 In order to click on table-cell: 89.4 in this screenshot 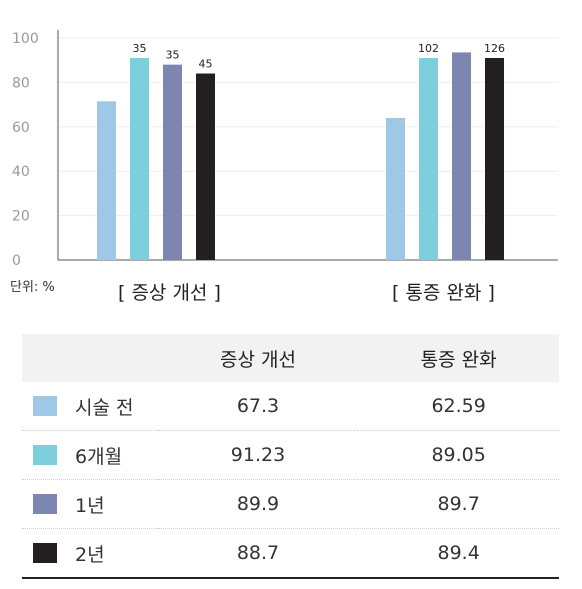, I will do `click(458, 553)`.